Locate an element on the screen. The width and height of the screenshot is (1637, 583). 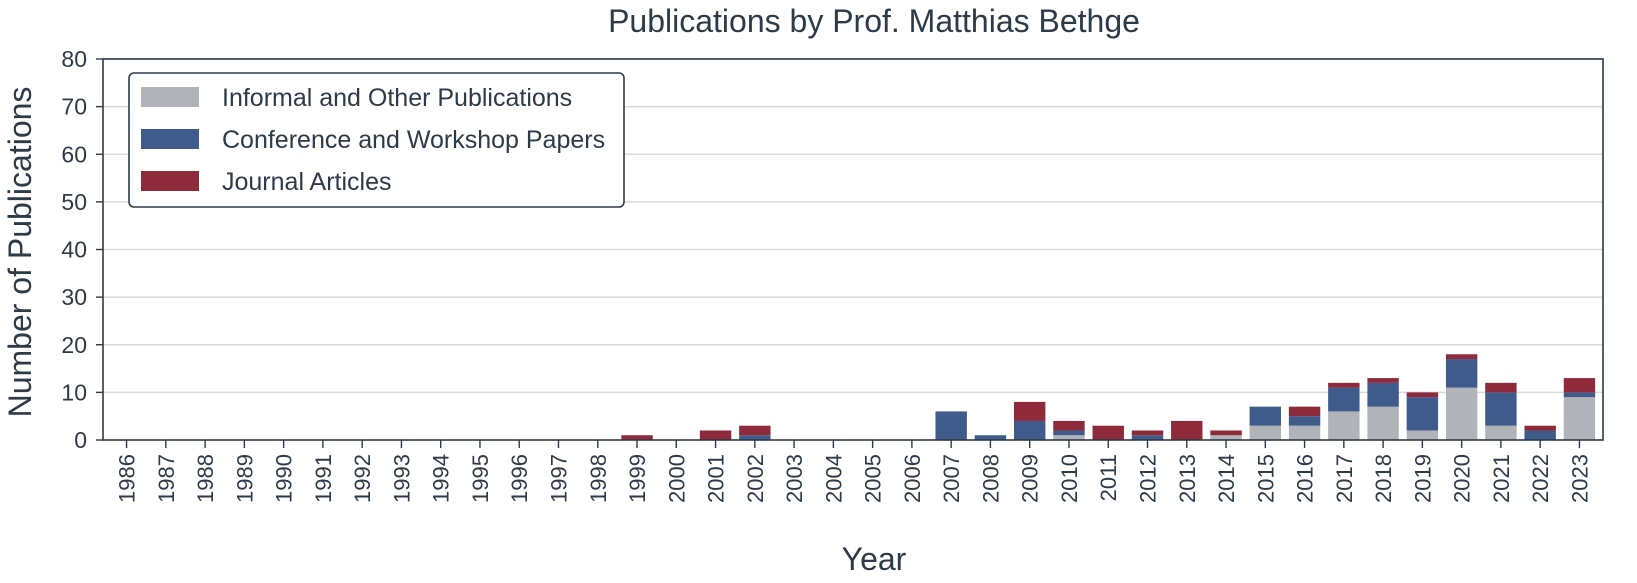
x-tick-label: 2006 is located at coordinates (912, 478).